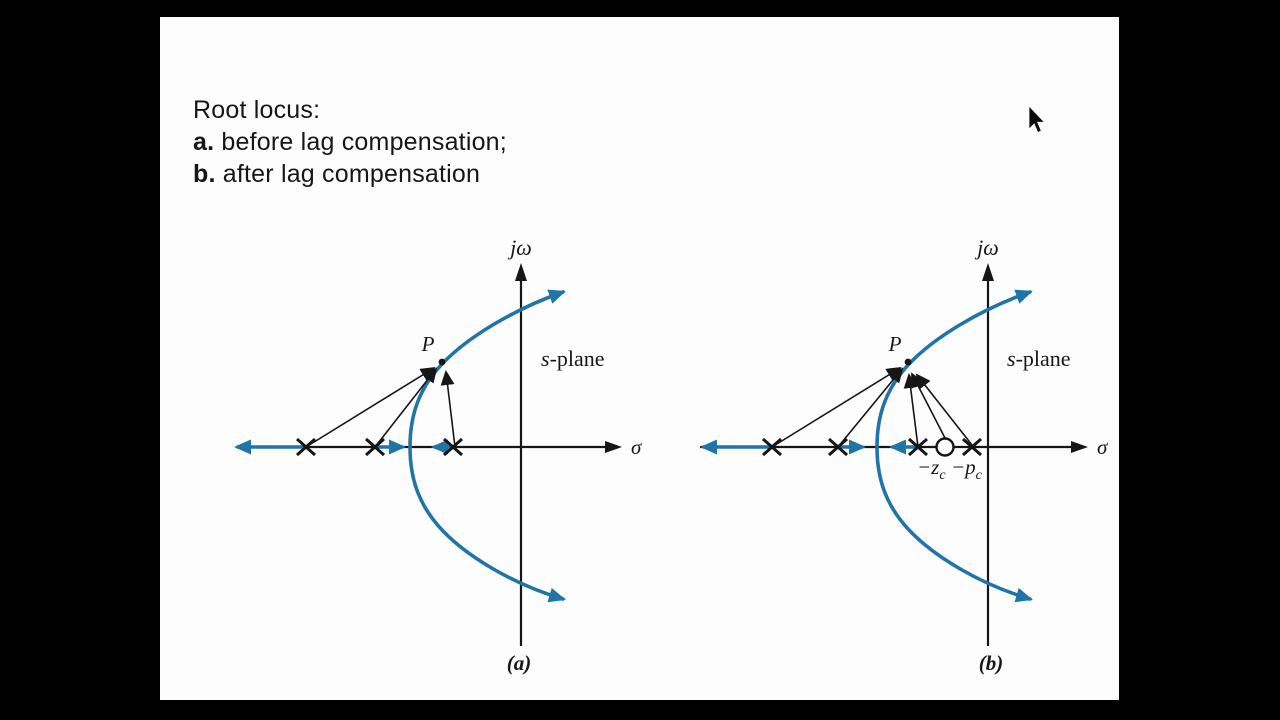  I want to click on title-line-bold: b., so click(204, 174).